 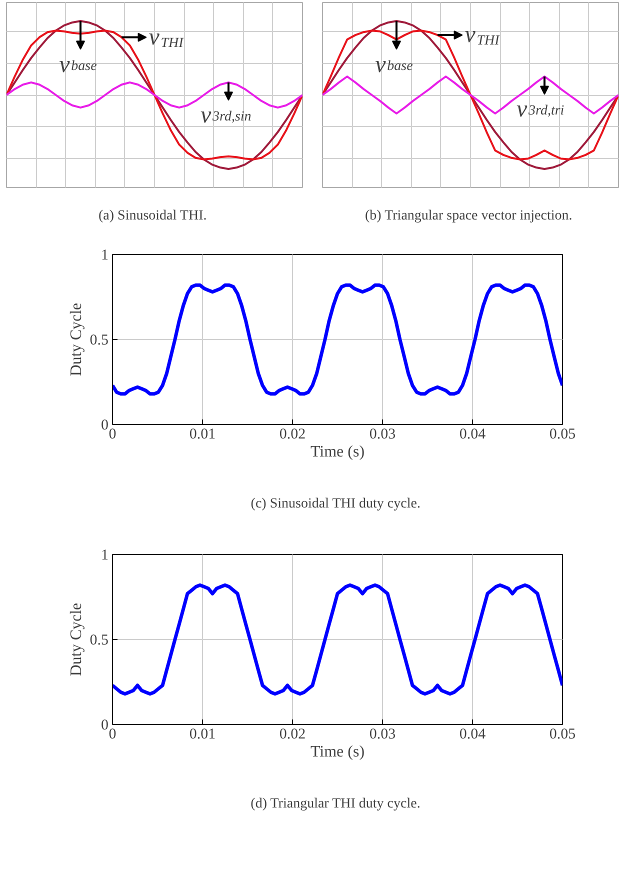 I want to click on text: (b) Triangular space vector injection., so click(x=468, y=216).